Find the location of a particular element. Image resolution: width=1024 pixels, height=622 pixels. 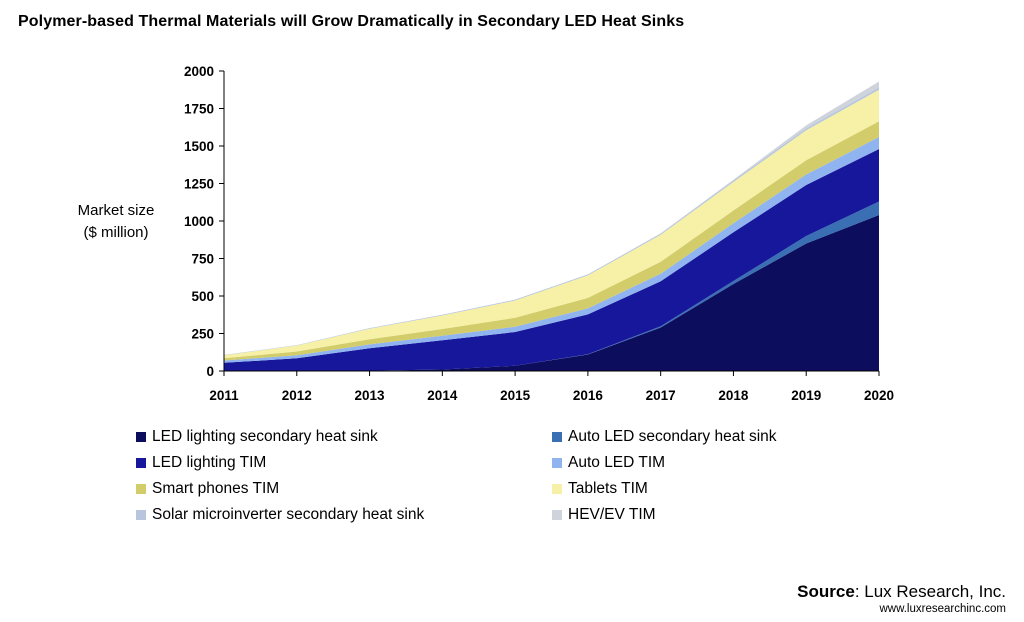

source-text: : Lux Research, Inc. is located at coordinates (930, 591).